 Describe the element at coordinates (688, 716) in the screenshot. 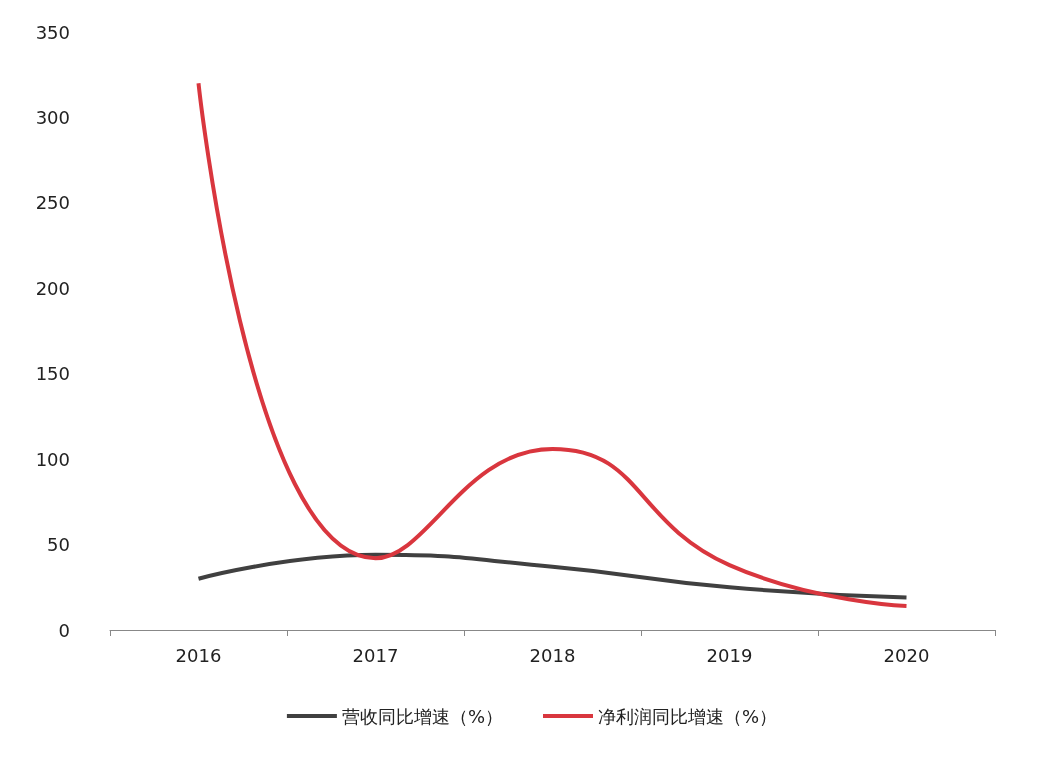

I see `legend-label: 净利润同比增速（%）` at that location.